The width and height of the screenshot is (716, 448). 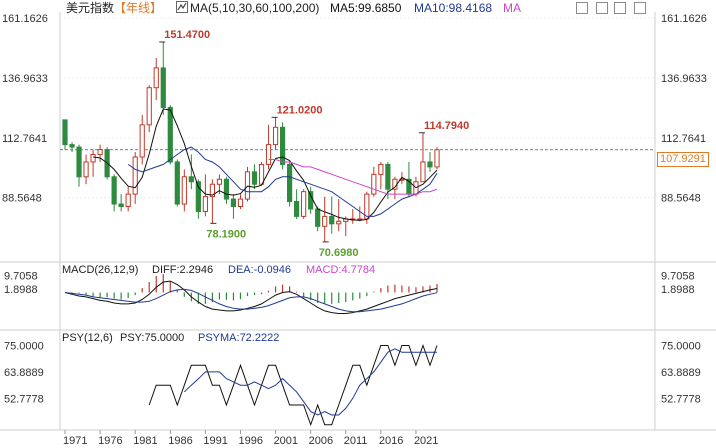 What do you see at coordinates (512, 8) in the screenshot?
I see `ma-more: MA` at bounding box center [512, 8].